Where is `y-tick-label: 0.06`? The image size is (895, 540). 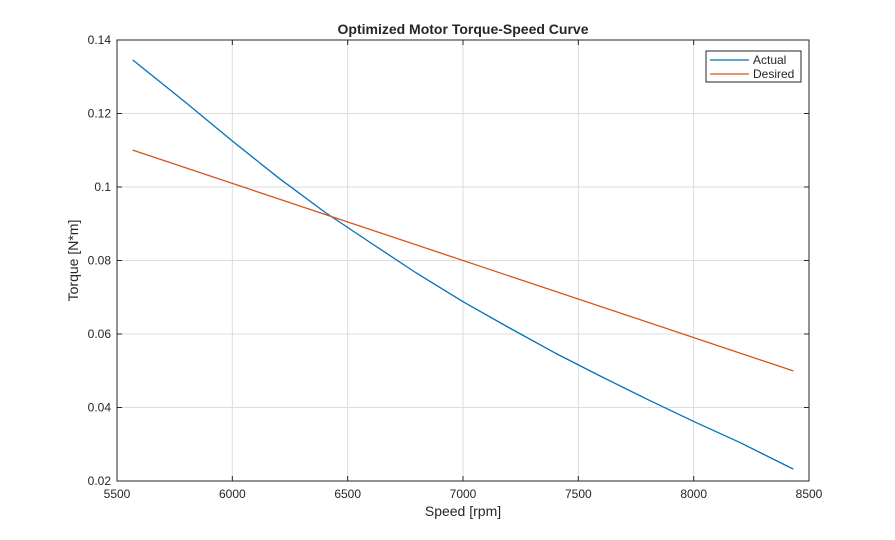 y-tick-label: 0.06 is located at coordinates (100, 334).